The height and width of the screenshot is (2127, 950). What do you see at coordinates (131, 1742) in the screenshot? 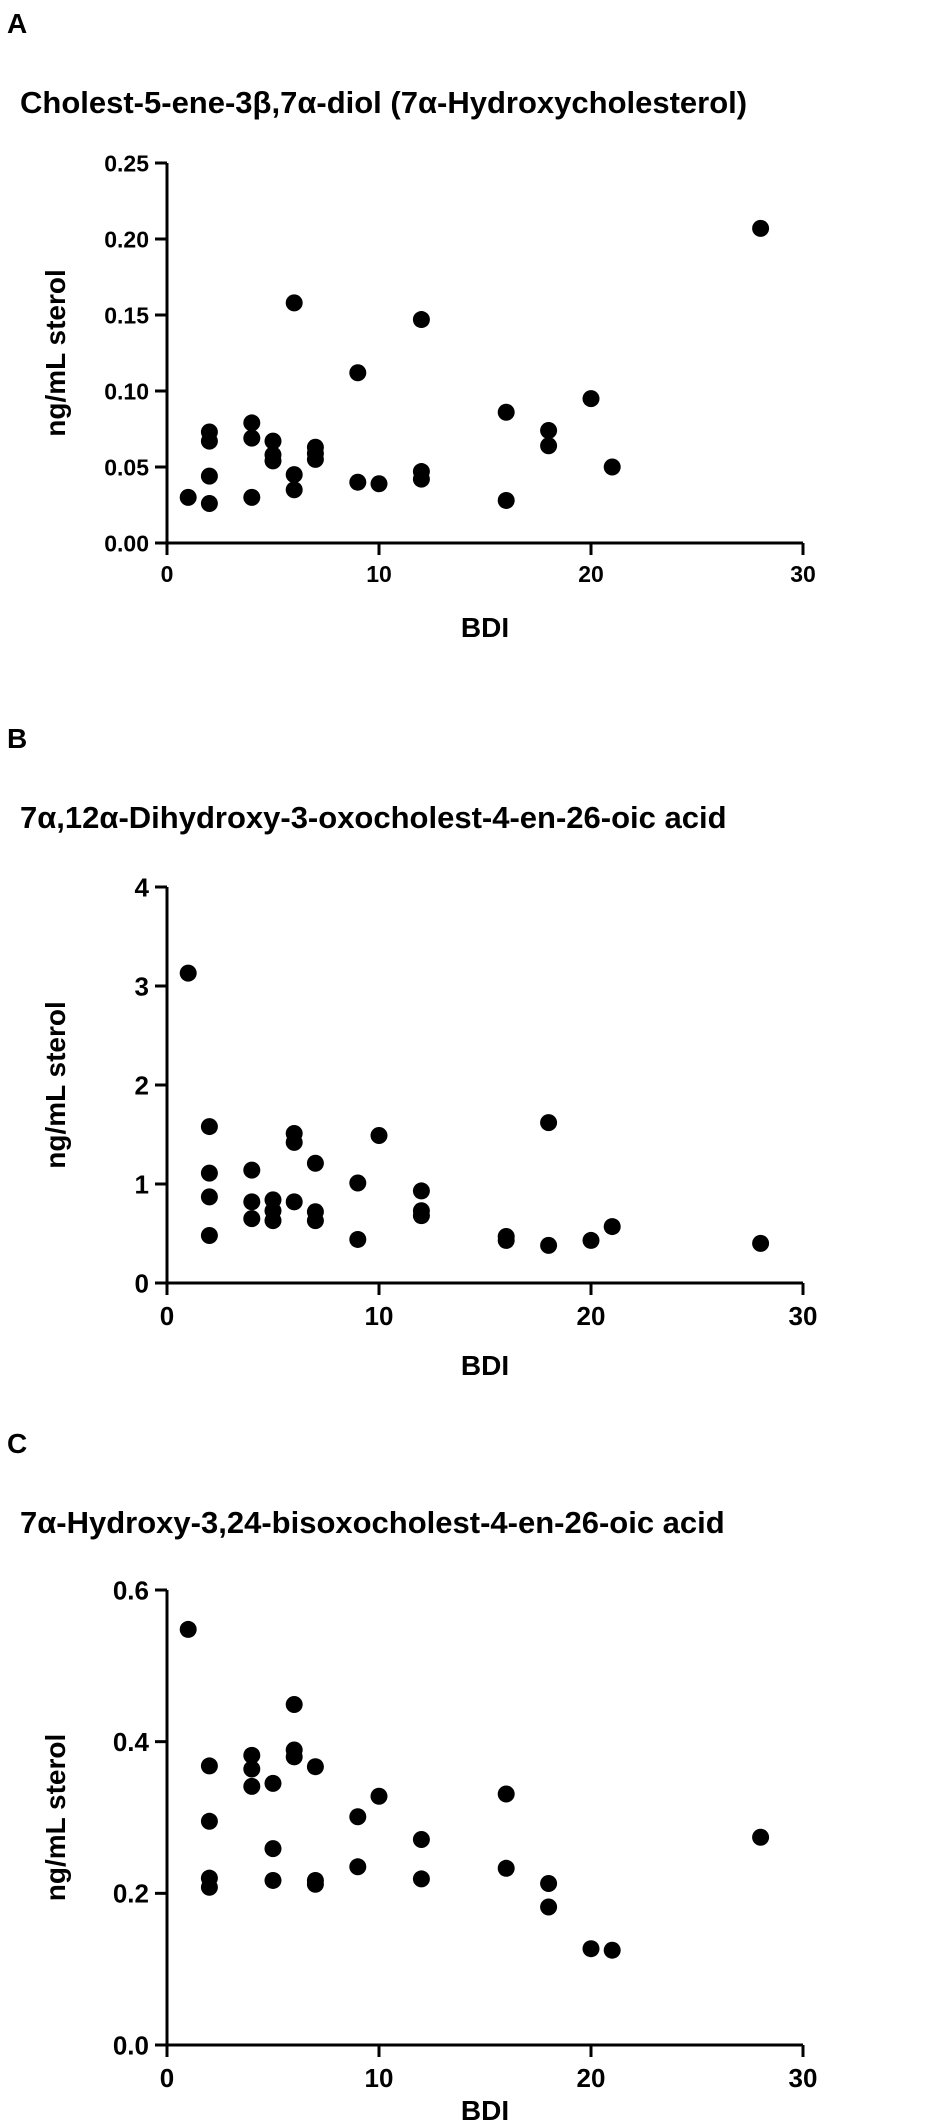
I see `y-tick-label: 0.4` at bounding box center [131, 1742].